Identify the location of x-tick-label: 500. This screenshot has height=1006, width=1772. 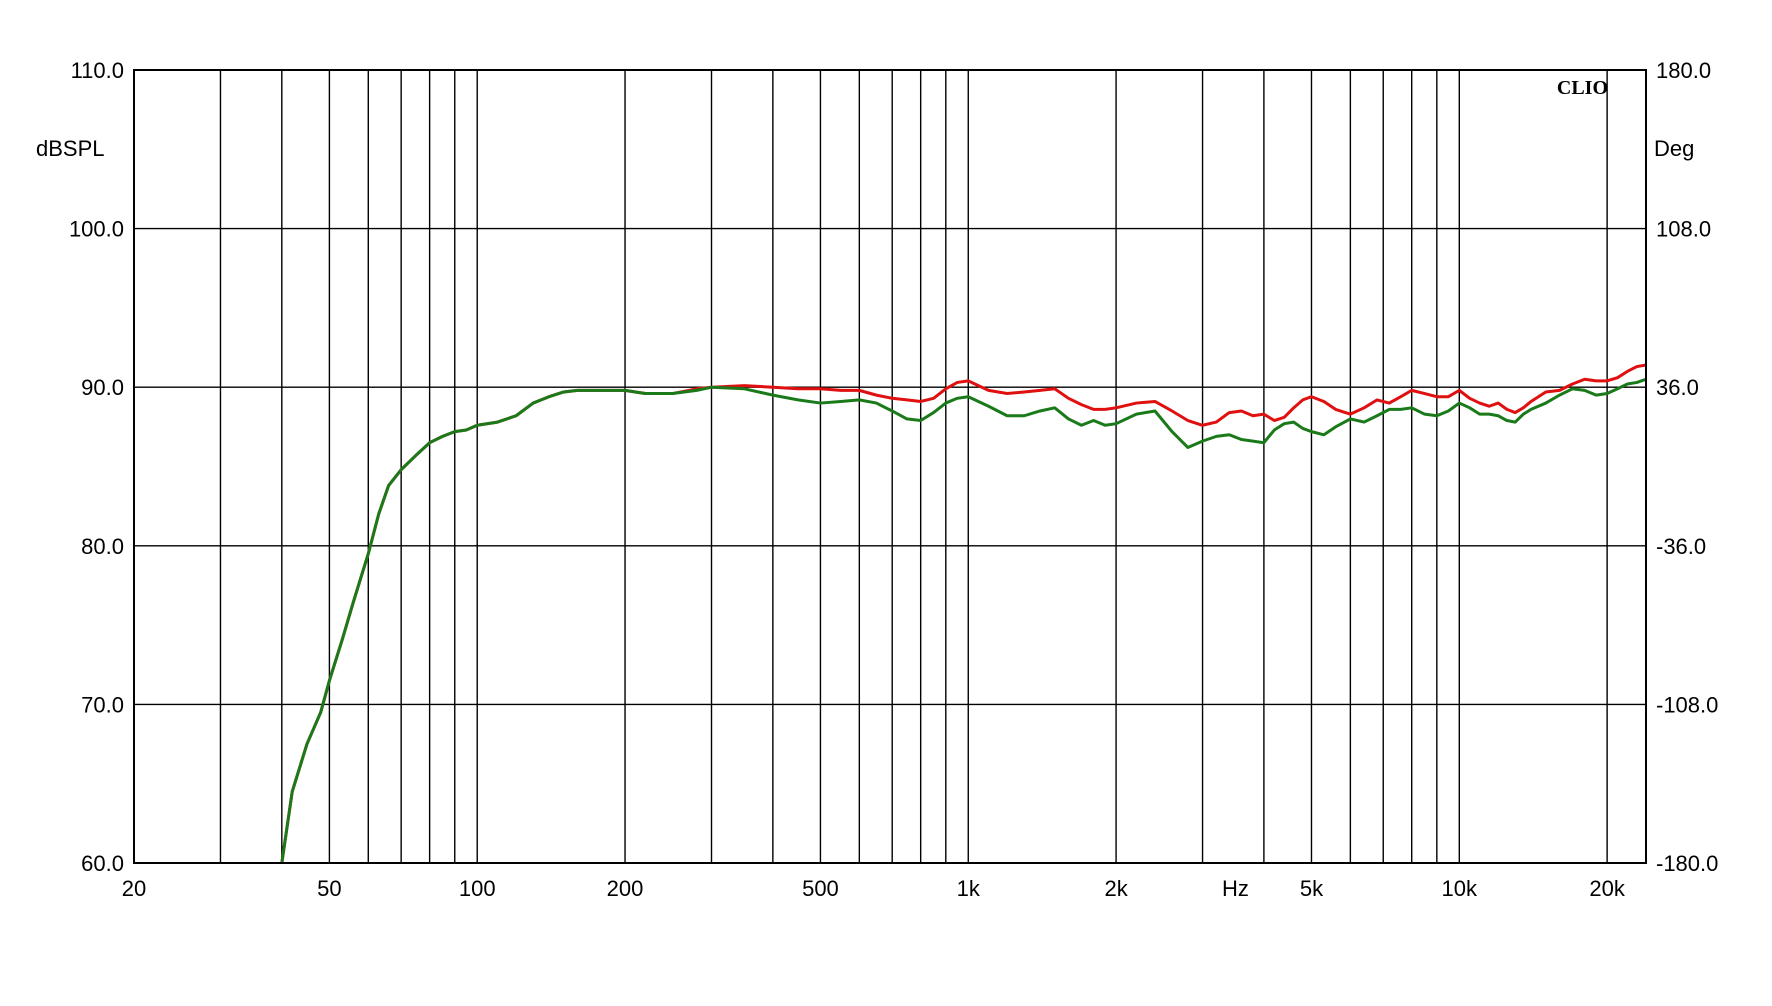
(820, 888).